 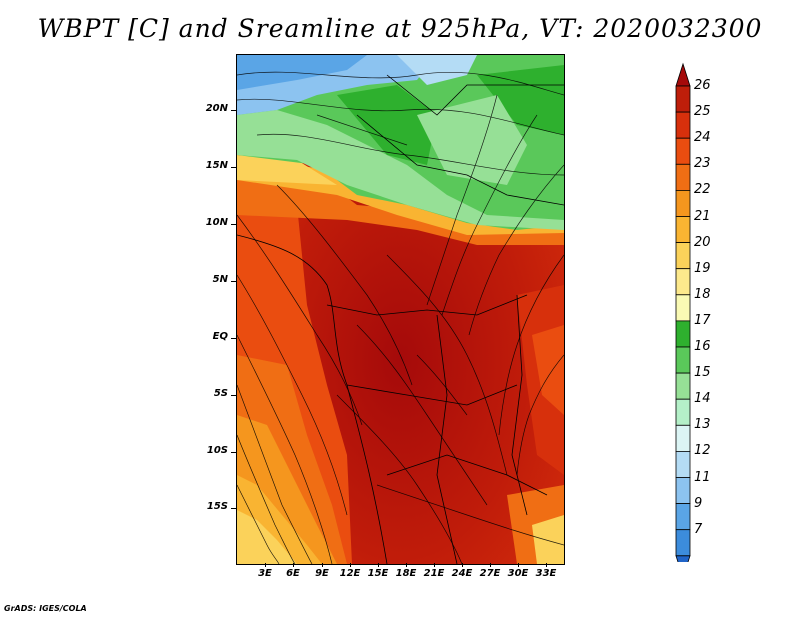 What do you see at coordinates (702, 138) in the screenshot?
I see `colorbar-label: 24` at bounding box center [702, 138].